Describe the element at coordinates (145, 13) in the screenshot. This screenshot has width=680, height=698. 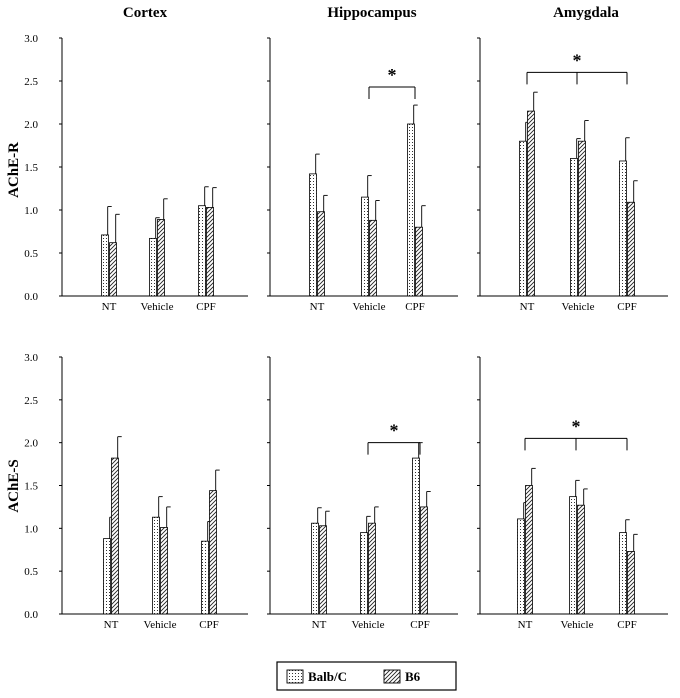
I see `column-title-cortex: Cortex` at that location.